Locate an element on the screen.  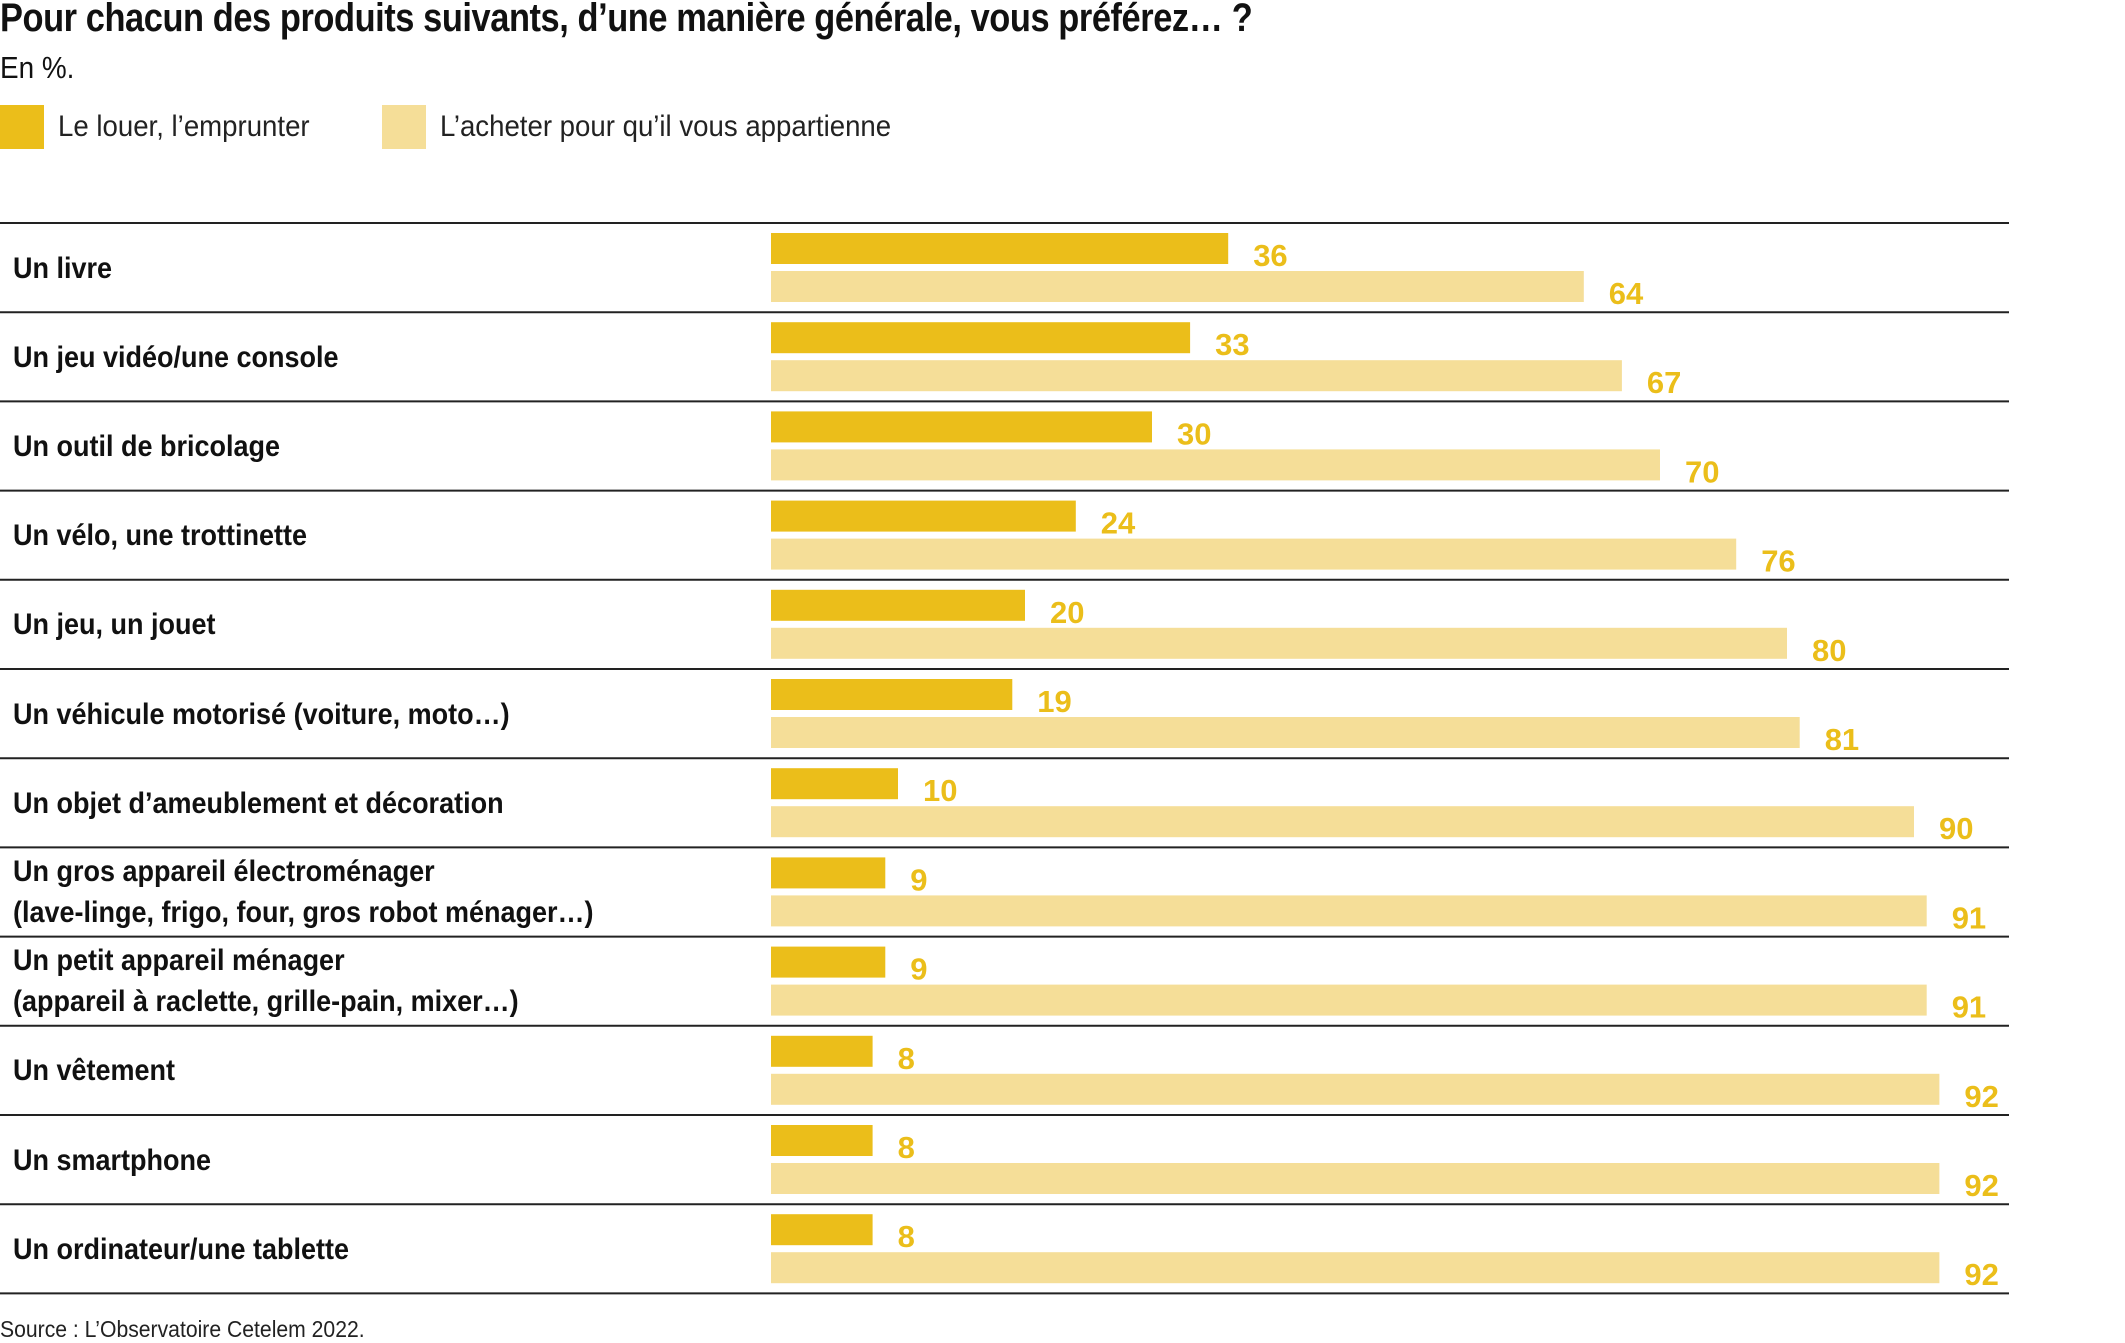
category-label: Un smartphone is located at coordinates (112, 1160).